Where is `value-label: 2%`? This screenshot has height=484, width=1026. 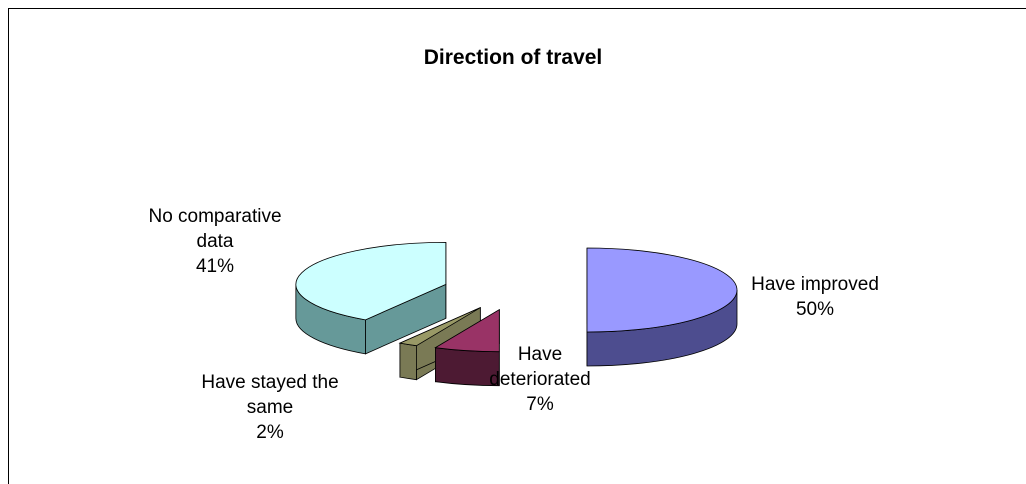 value-label: 2% is located at coordinates (270, 432).